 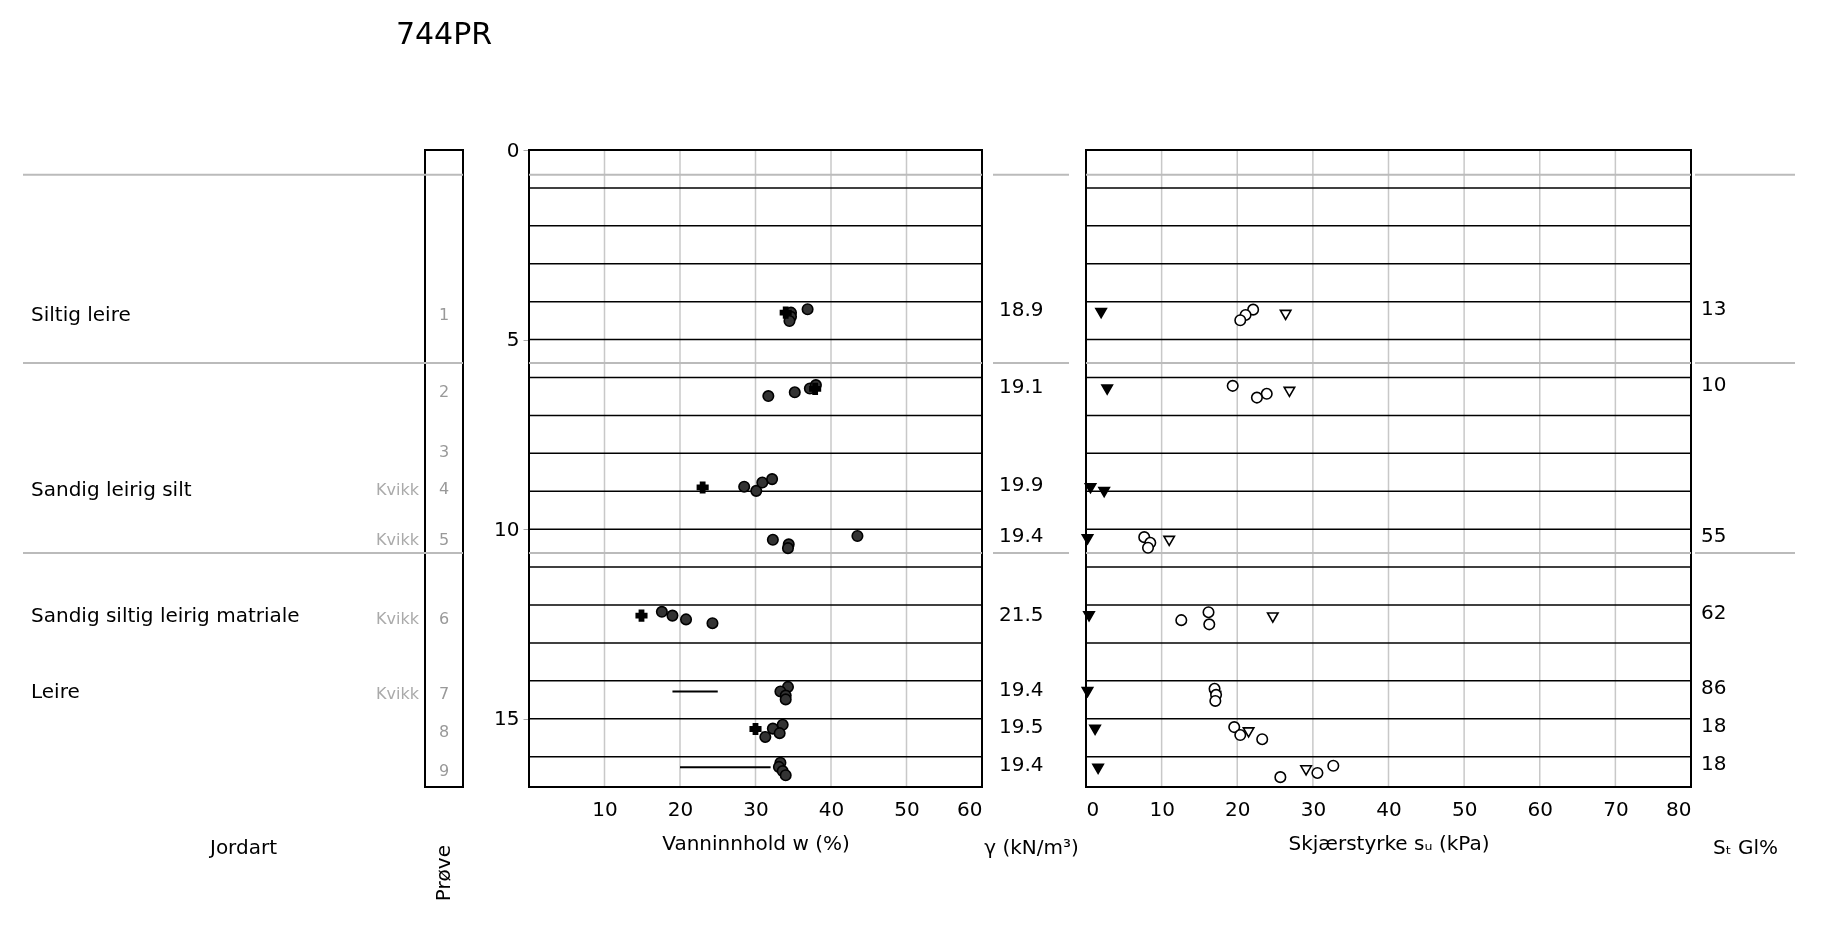 I want to click on text: Sandig siltig leirig matriale, so click(x=165, y=615).